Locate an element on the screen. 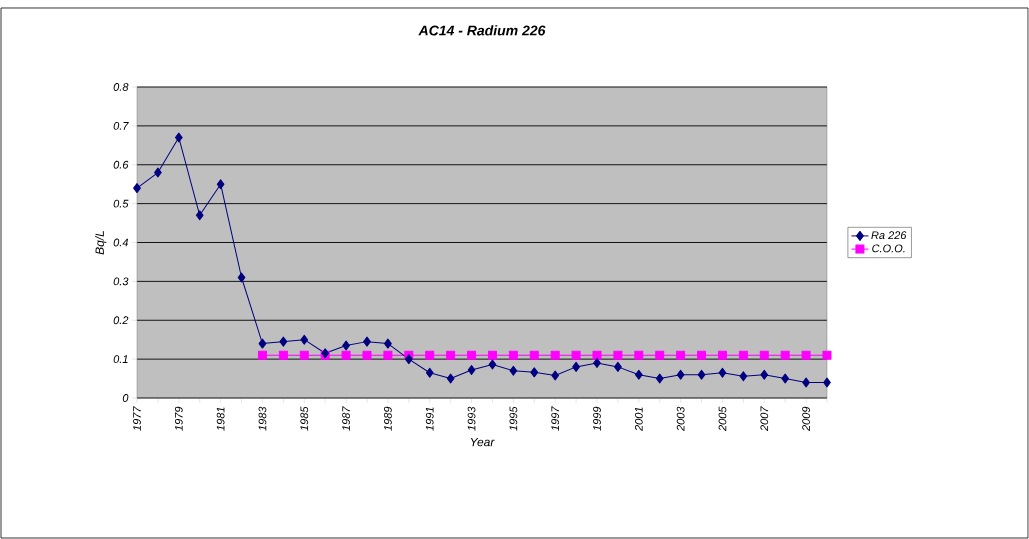 This screenshot has height=539, width=1029. x-tick-label: 2003 is located at coordinates (680, 419).